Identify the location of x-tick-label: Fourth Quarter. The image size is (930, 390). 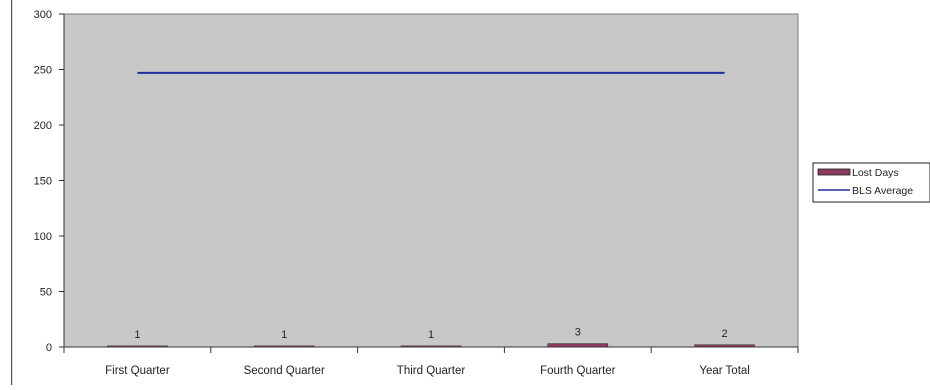
(578, 371).